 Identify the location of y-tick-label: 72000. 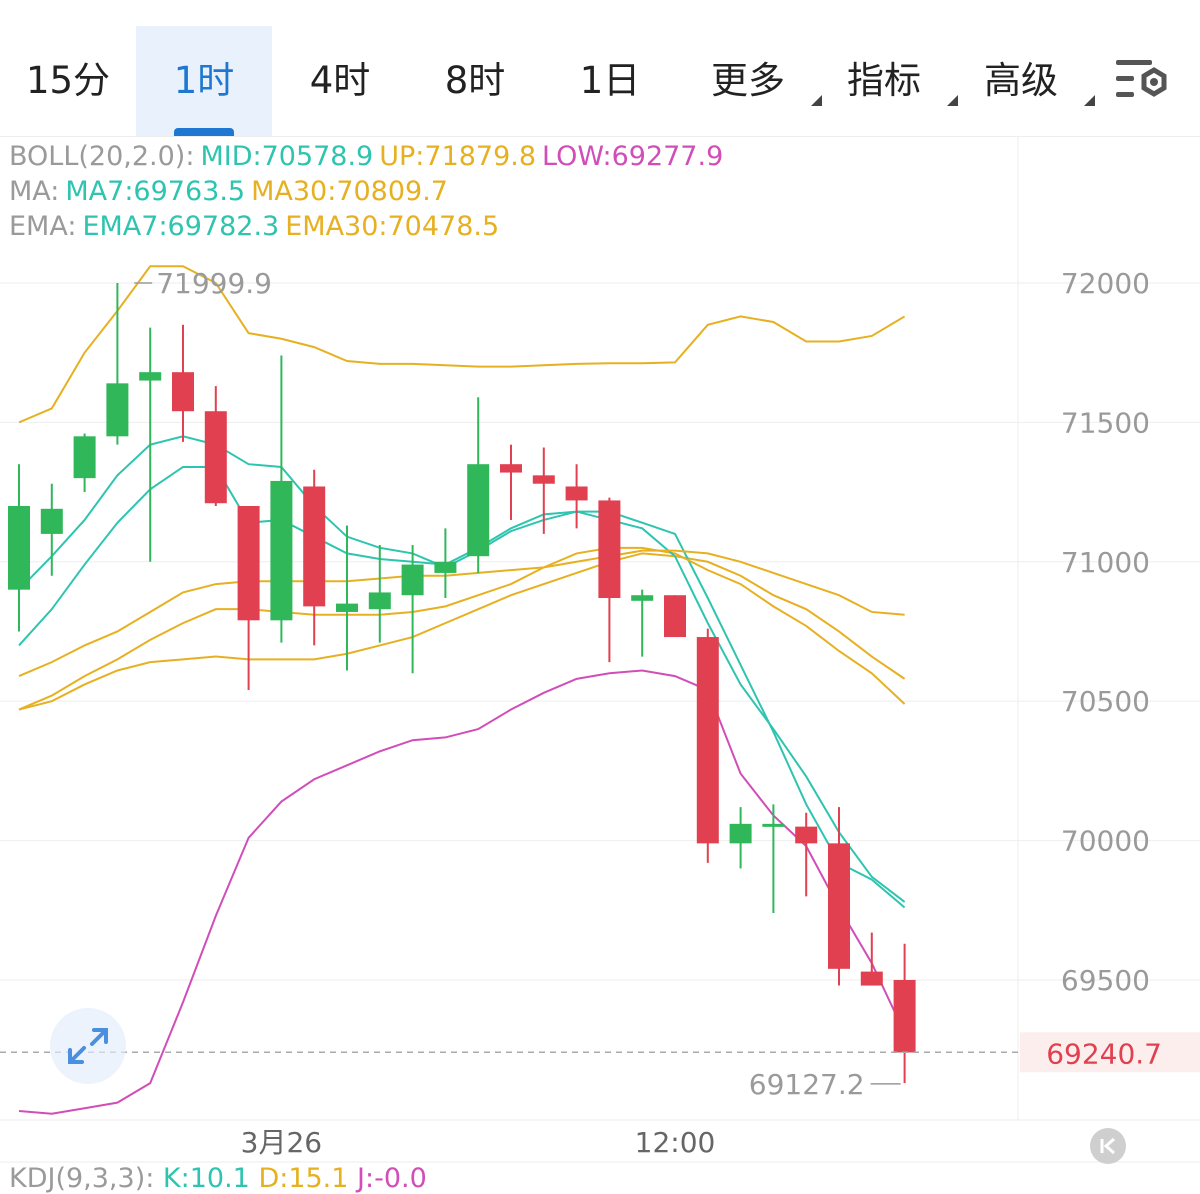
(1105, 283).